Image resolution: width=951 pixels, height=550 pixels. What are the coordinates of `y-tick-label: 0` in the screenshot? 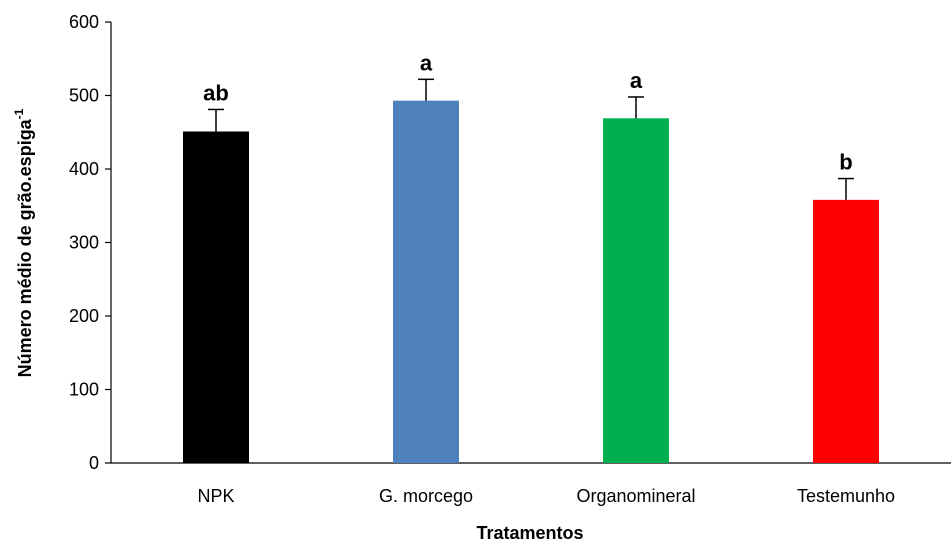 It's located at (94, 463).